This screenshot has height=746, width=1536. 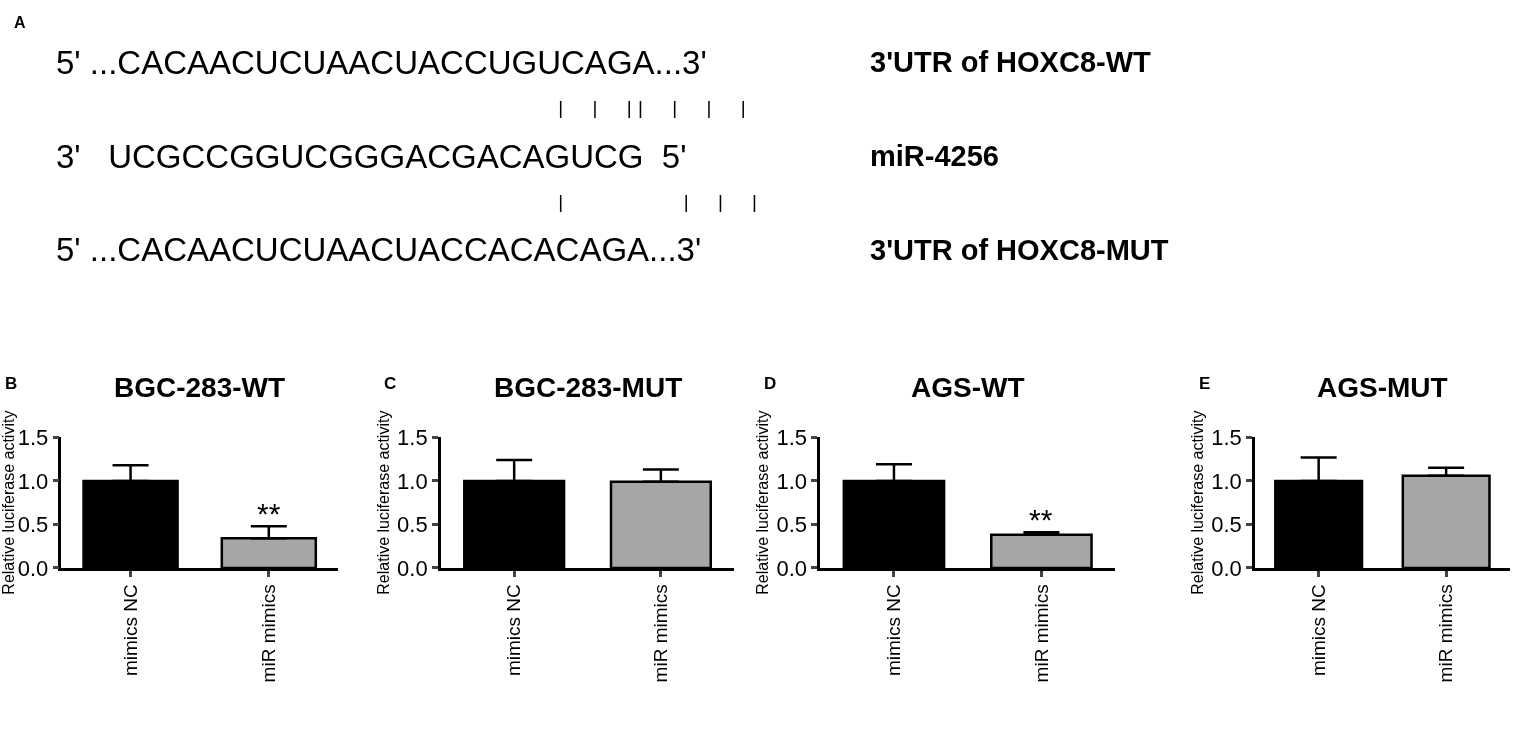 I want to click on text: 3'UTR of HOXC8-WT, so click(x=1011, y=62).